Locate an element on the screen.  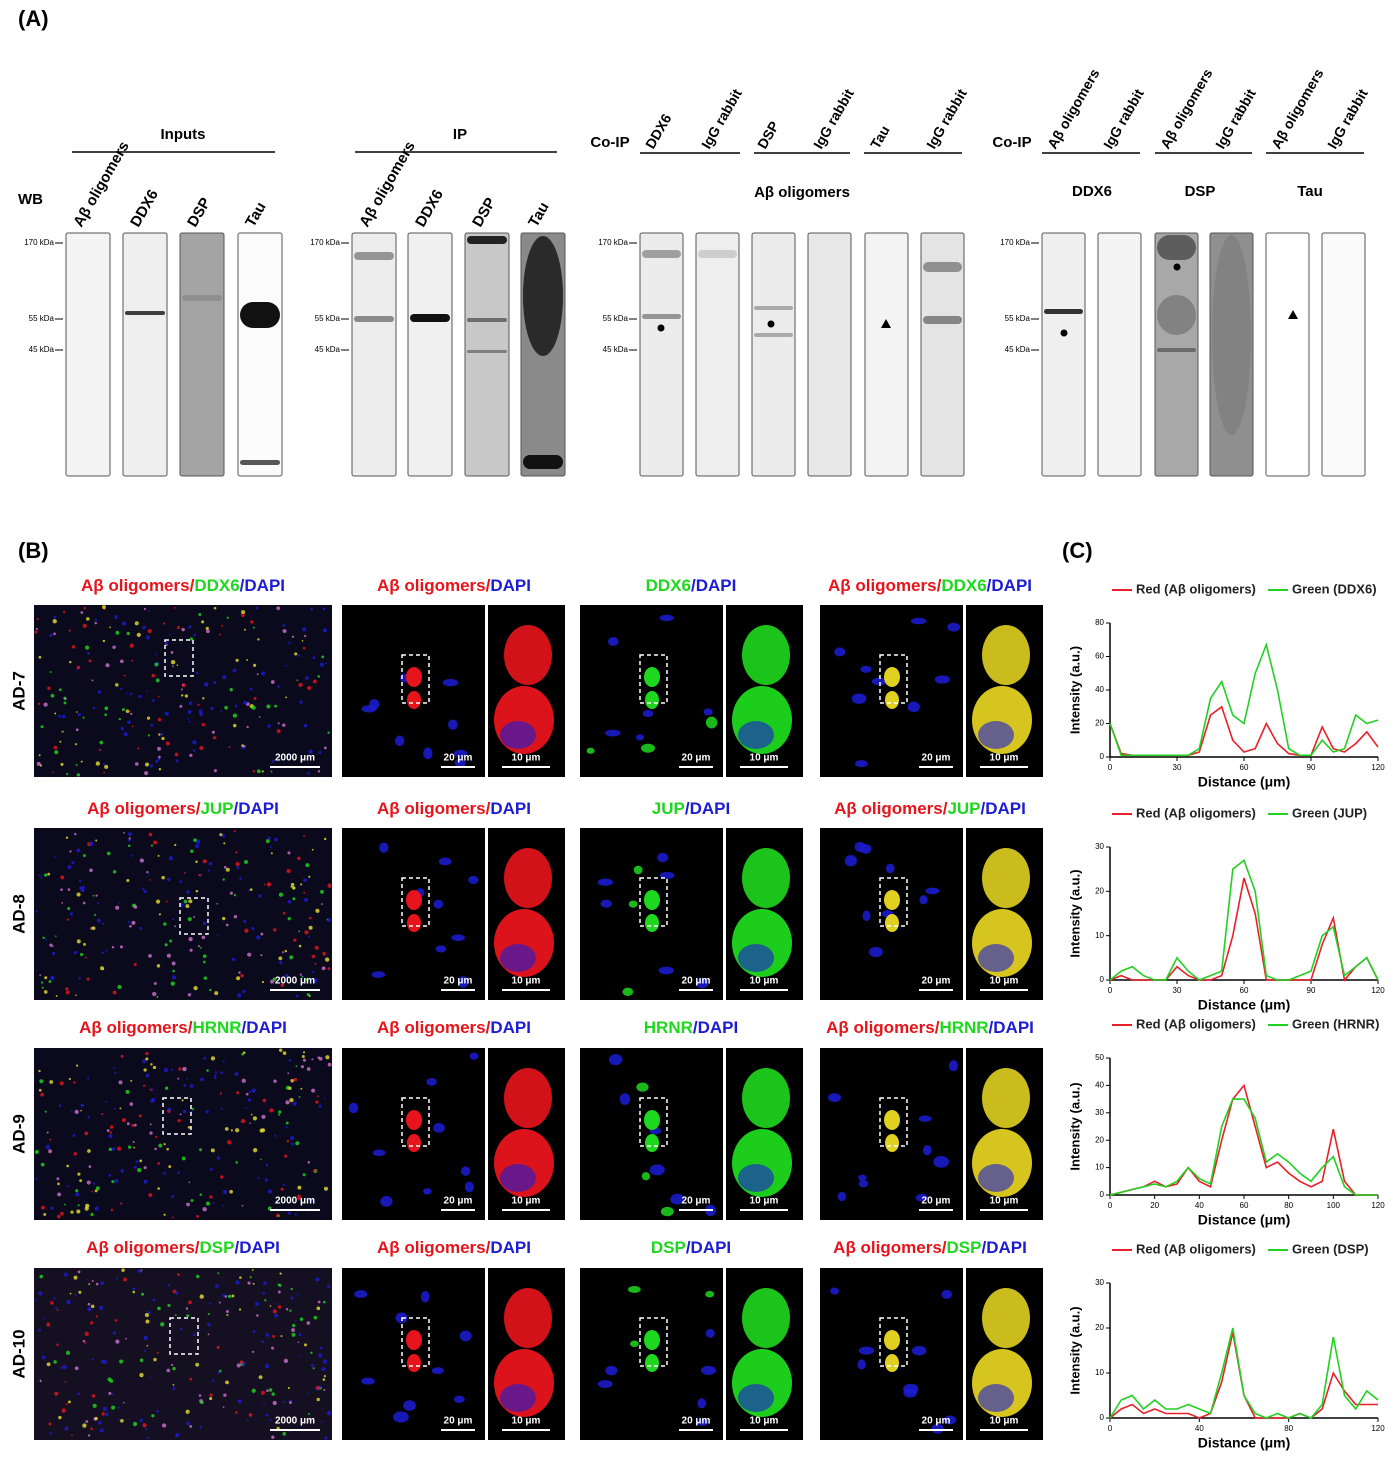
micrograph is located at coordinates (651, 1134).